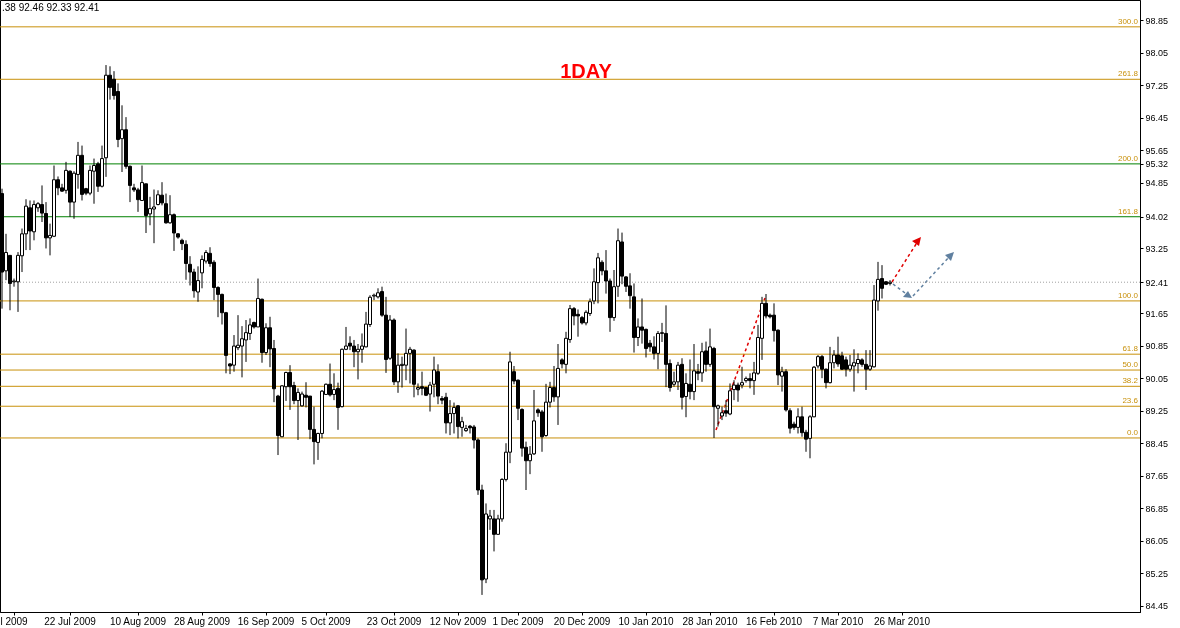  Describe the element at coordinates (202, 621) in the screenshot. I see `x-tick-label: 28 Aug 2009` at that location.